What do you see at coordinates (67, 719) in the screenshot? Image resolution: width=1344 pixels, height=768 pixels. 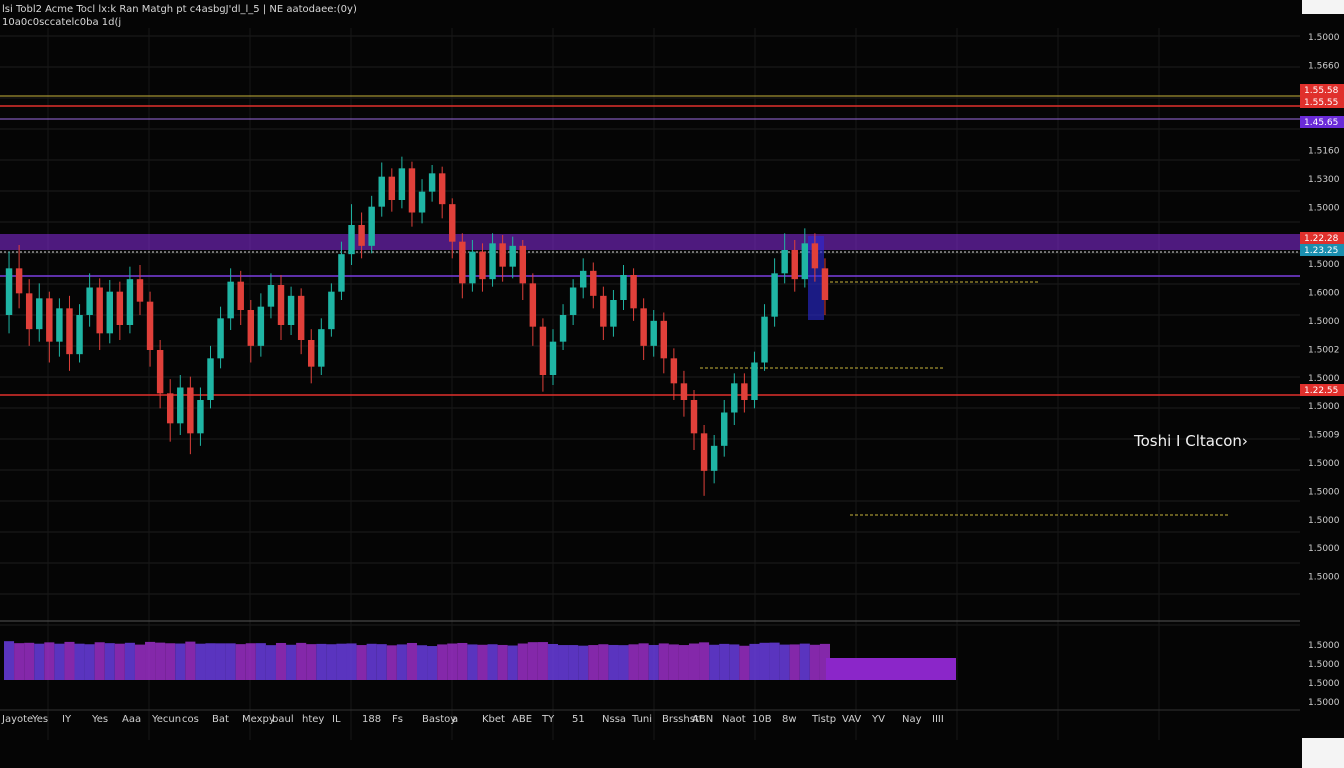 I see `time-tick-label: IY` at bounding box center [67, 719].